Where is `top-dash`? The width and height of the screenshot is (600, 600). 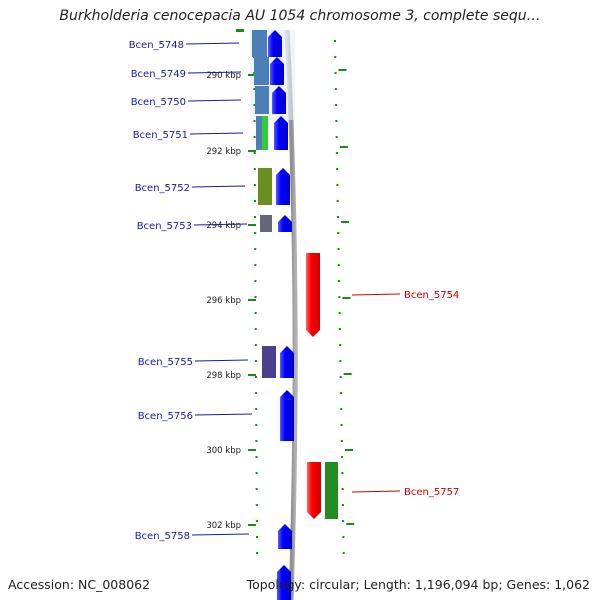
top-dash is located at coordinates (240, 30).